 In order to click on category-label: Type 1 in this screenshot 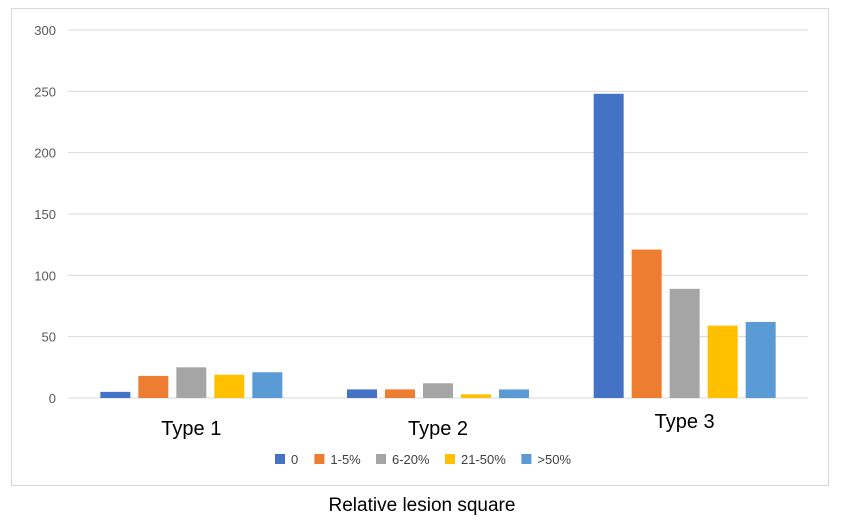, I will do `click(191, 429)`.